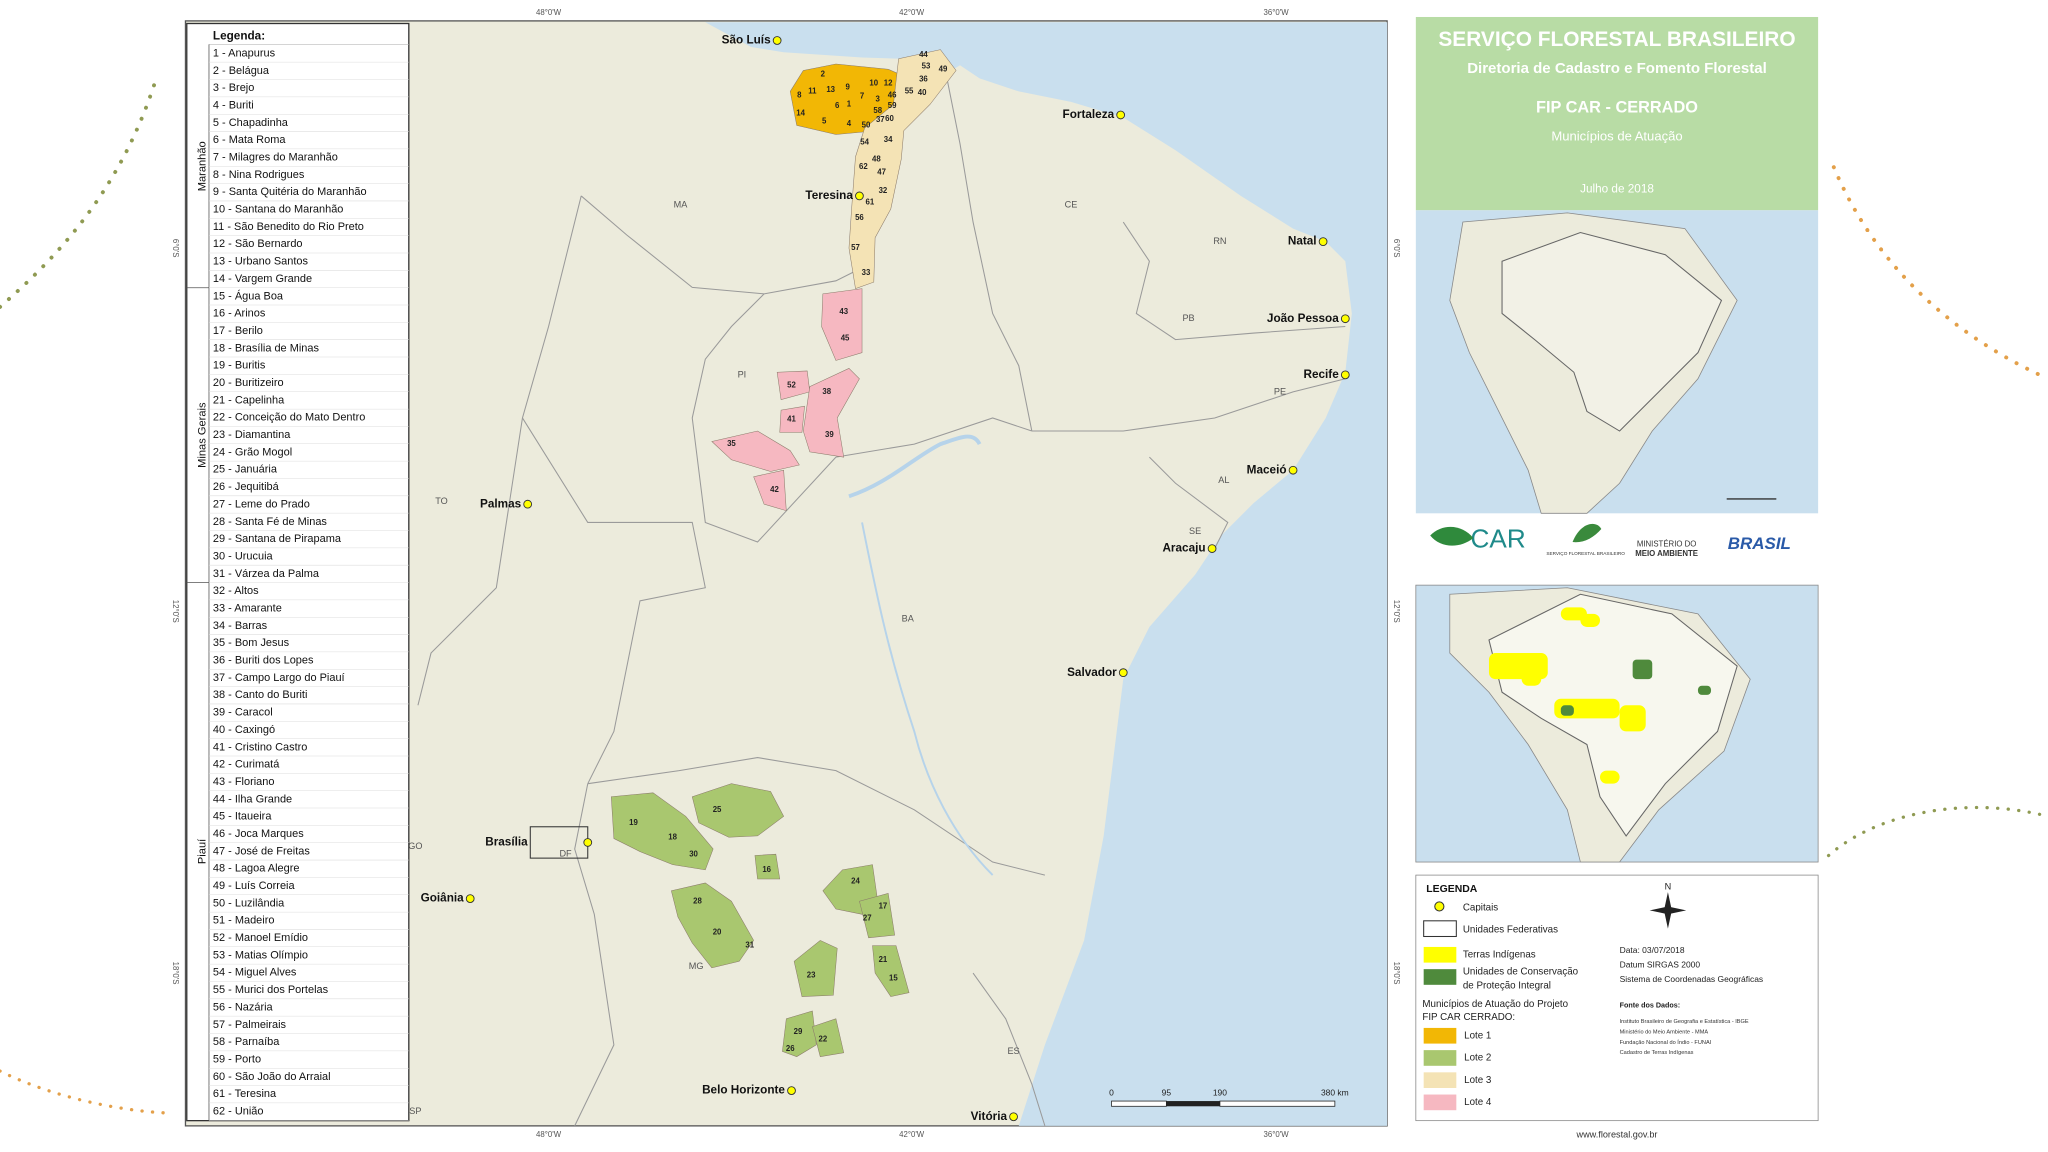 This screenshot has width=2048, height=1152. I want to click on logo-car: CAR, so click(1498, 539).